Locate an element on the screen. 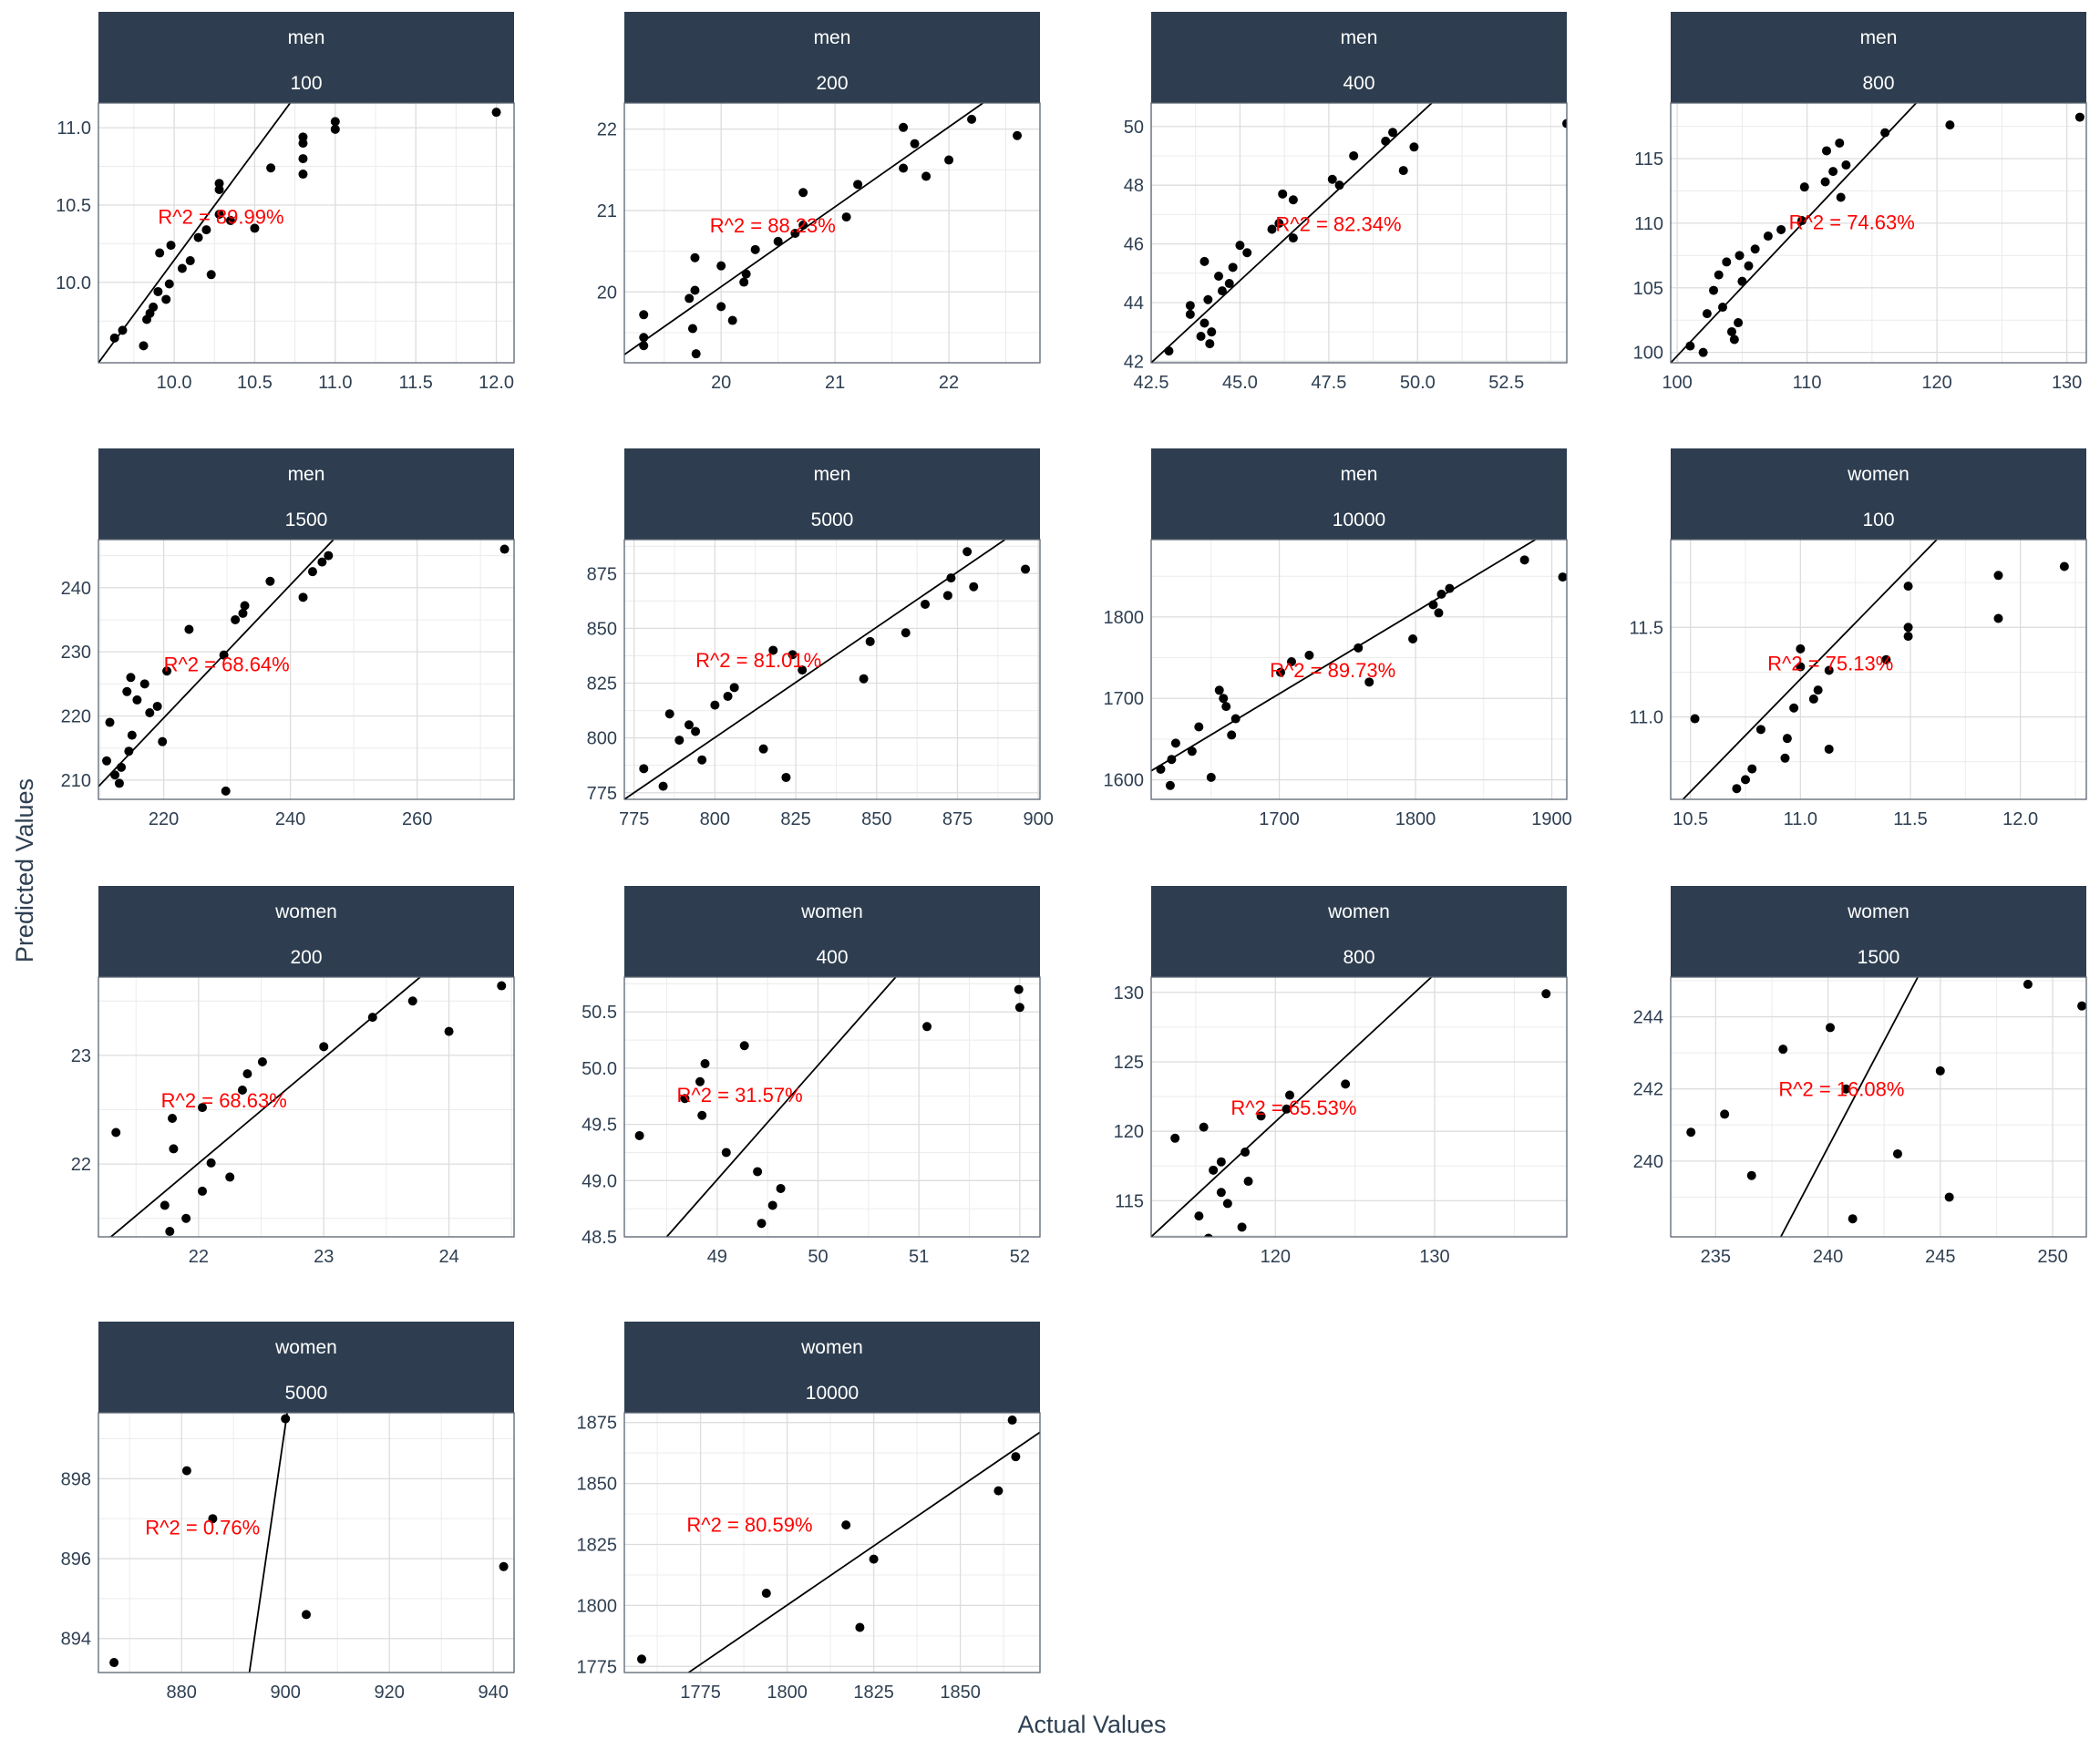  x-tick-label: 775 is located at coordinates (634, 819).